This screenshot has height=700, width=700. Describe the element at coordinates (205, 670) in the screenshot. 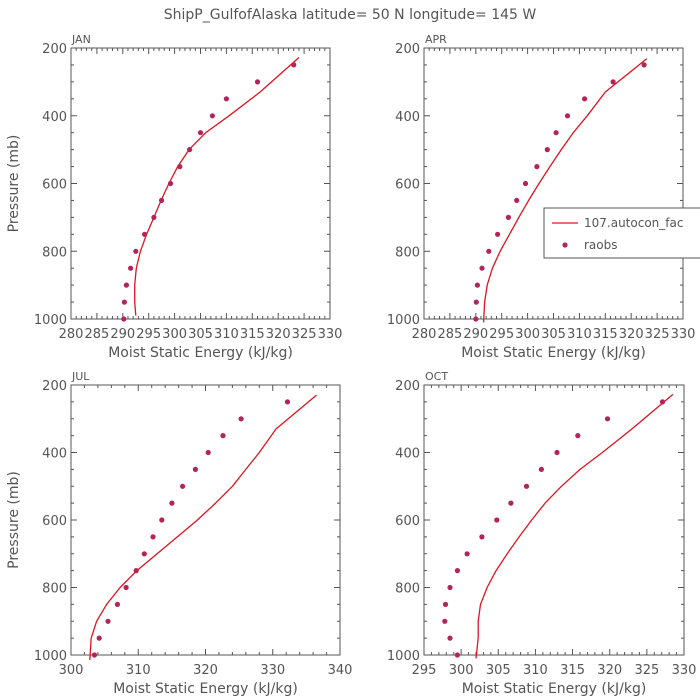

I see `jul-xtick-label: 320` at that location.